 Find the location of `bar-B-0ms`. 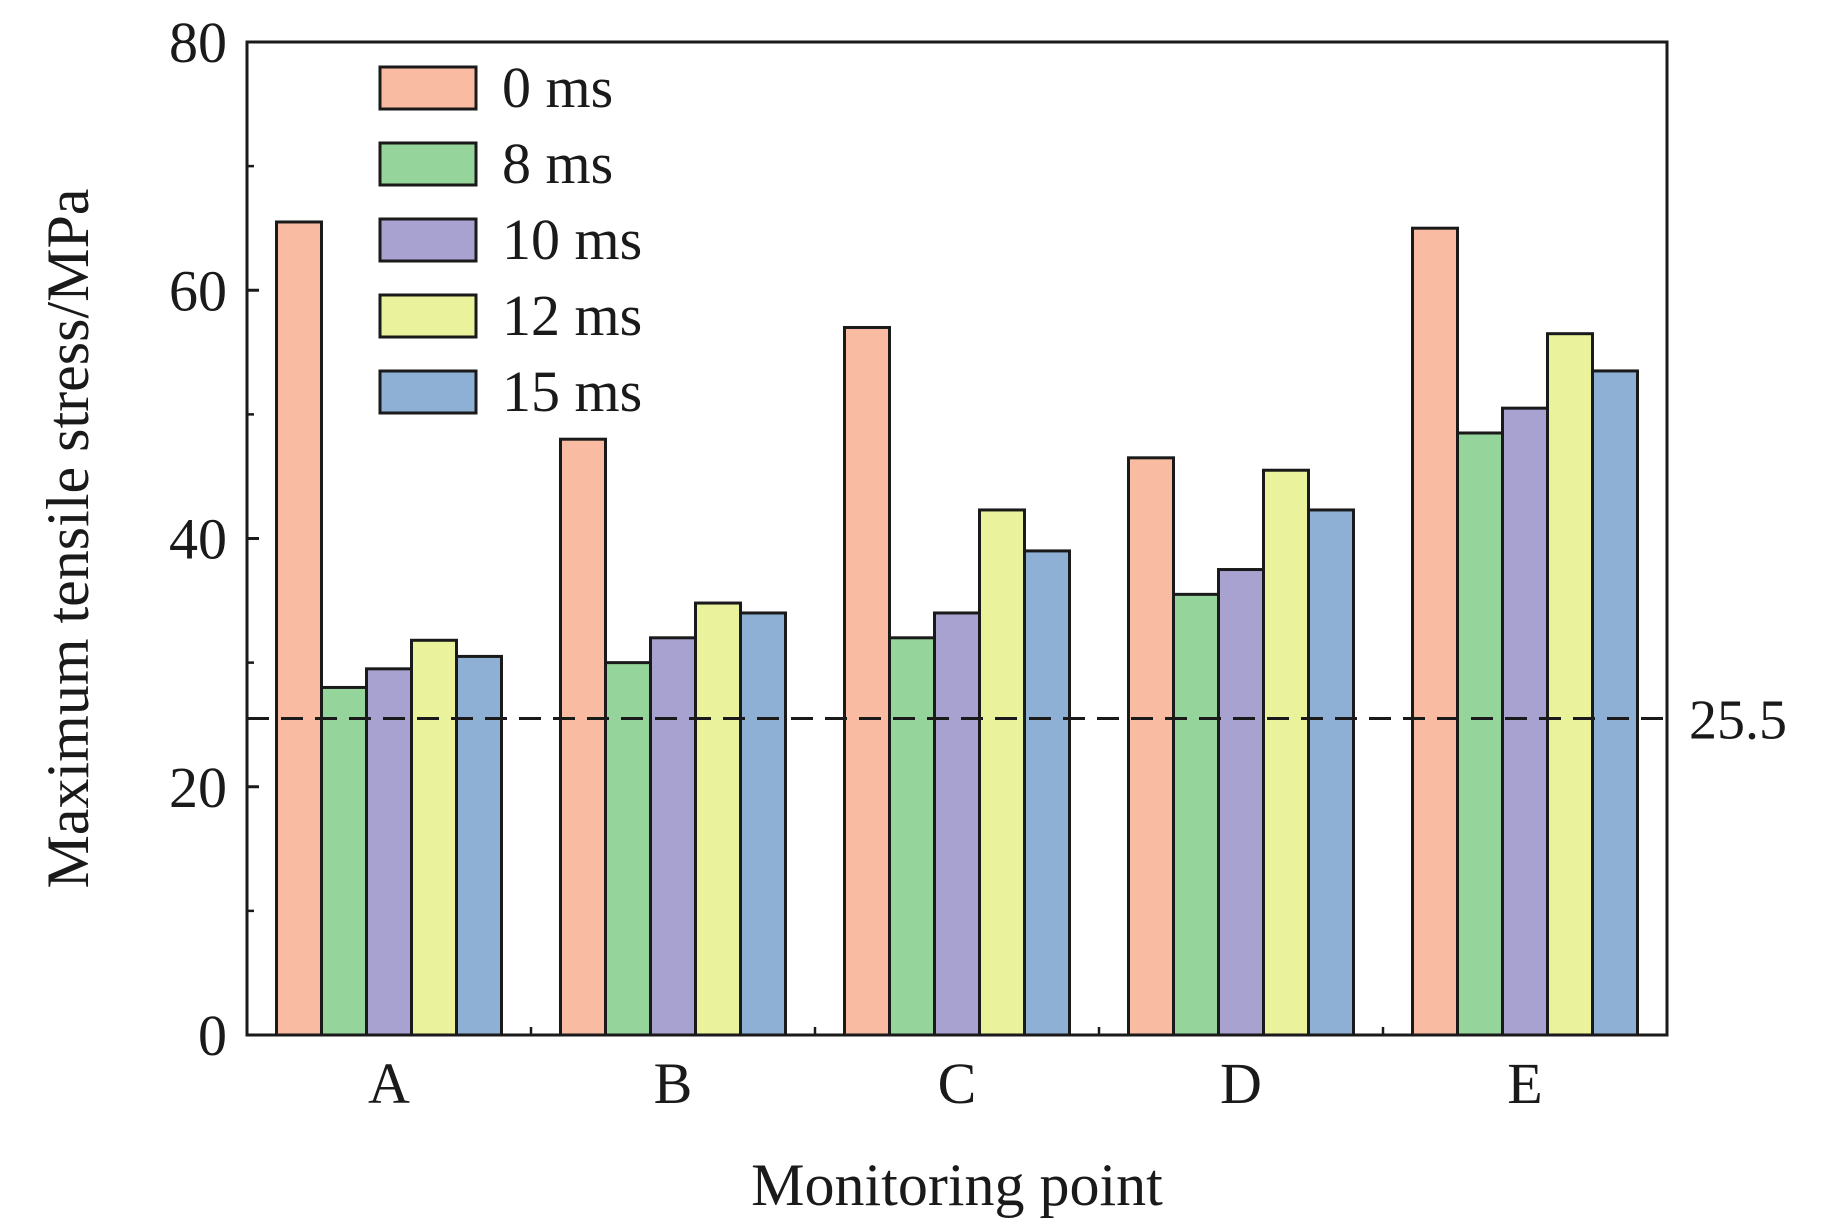

bar-B-0ms is located at coordinates (583, 737).